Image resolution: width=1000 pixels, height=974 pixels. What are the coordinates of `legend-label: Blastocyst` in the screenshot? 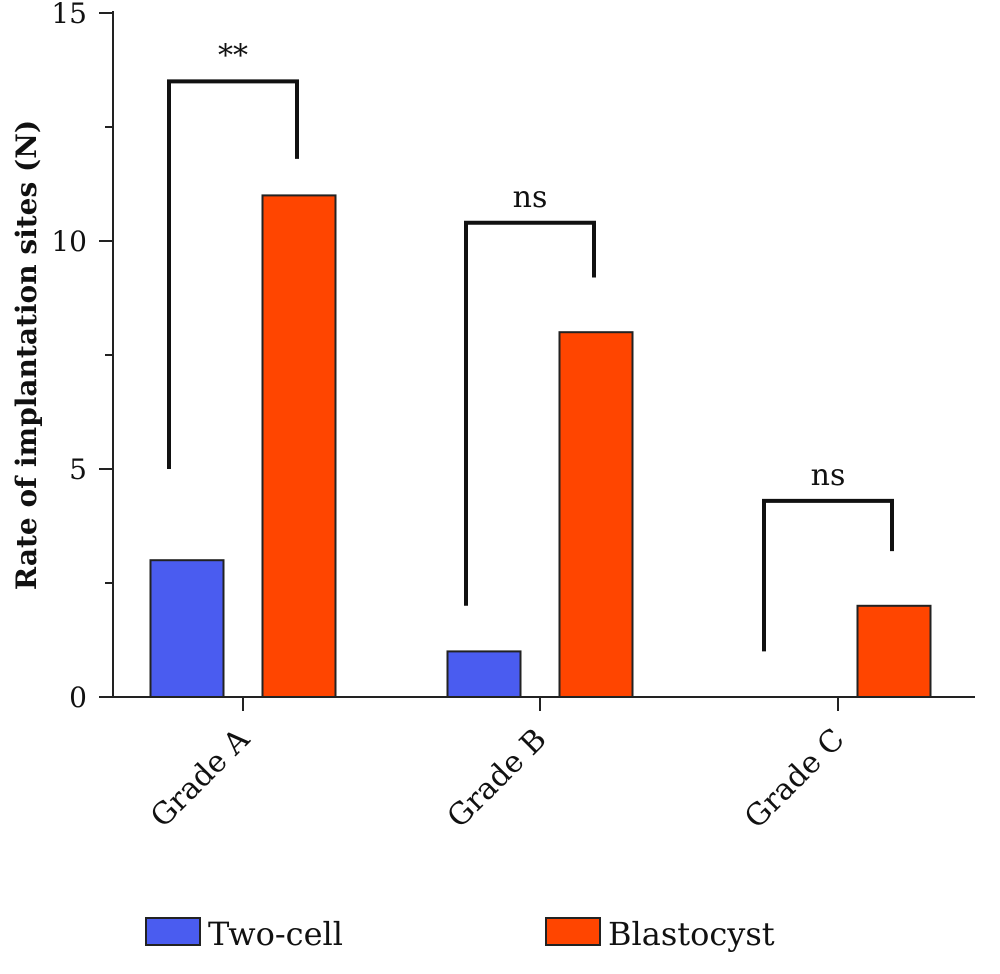 It's located at (691, 934).